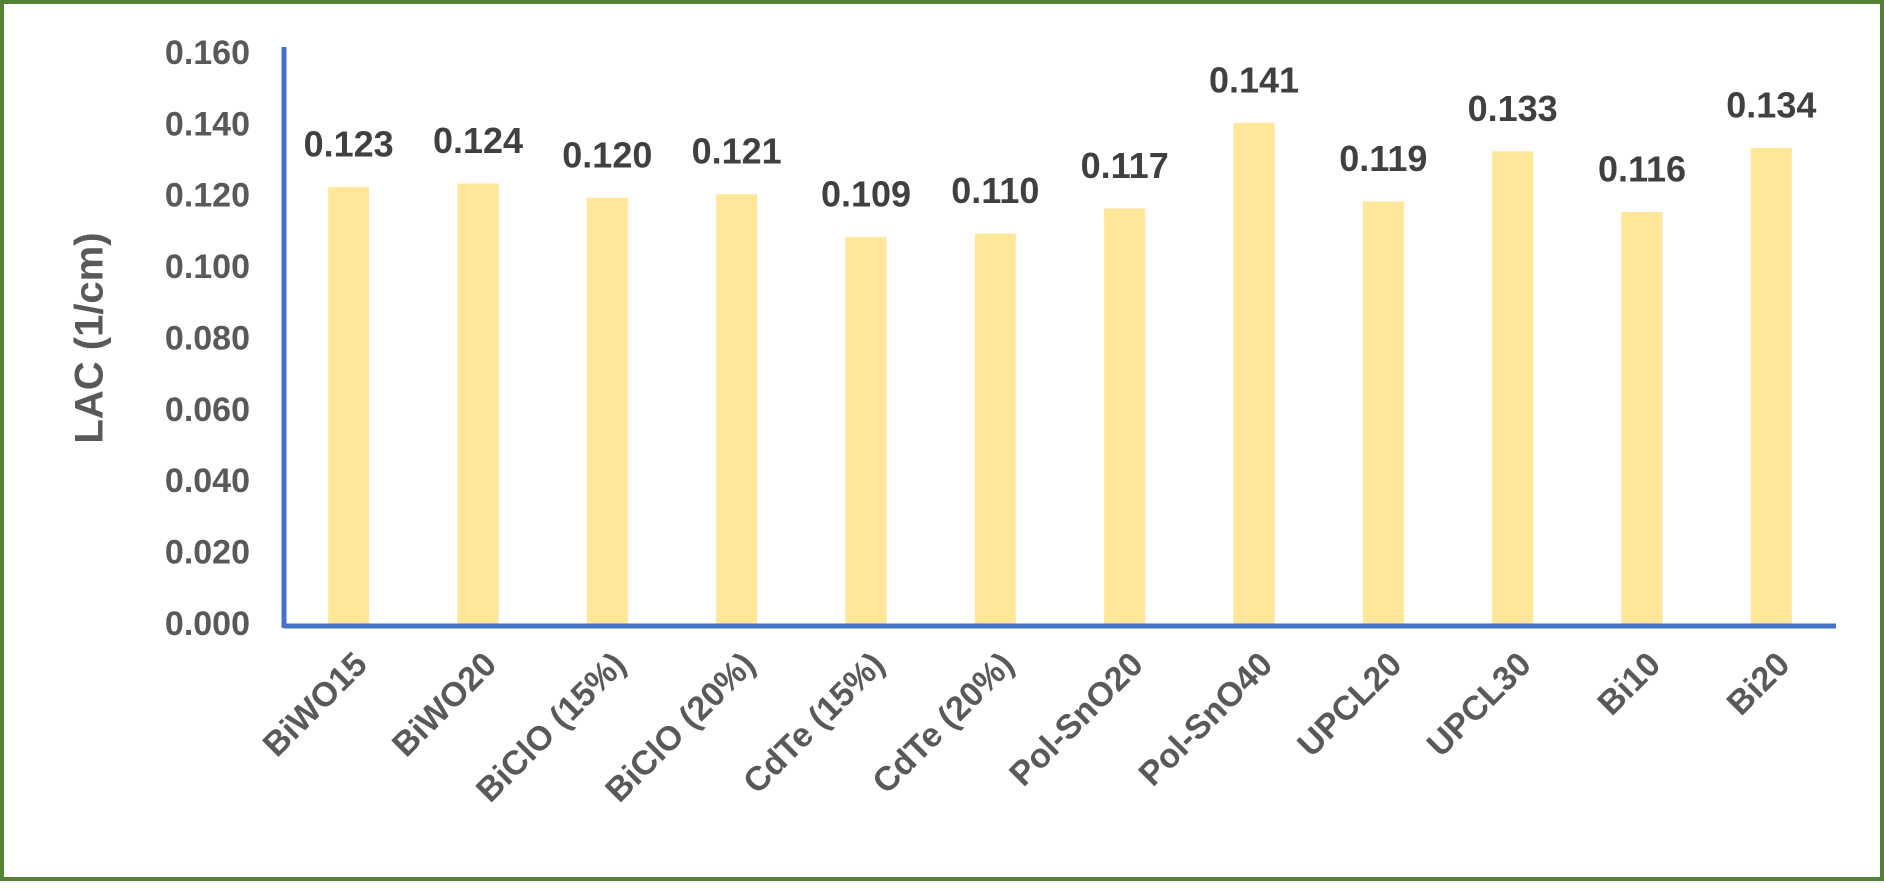 The height and width of the screenshot is (889, 1884). I want to click on y-tick-label: 0.120, so click(207, 196).